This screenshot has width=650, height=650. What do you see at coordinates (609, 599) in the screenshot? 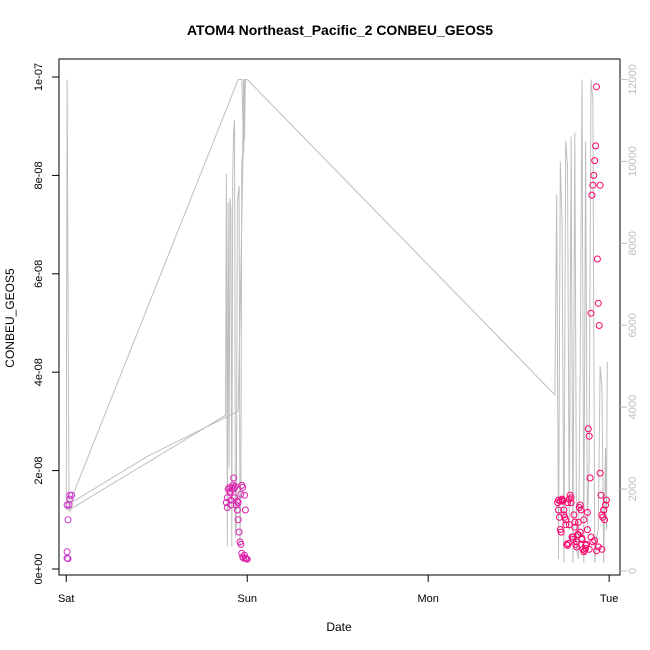
I see `x-tick-label: Tue` at bounding box center [609, 599].